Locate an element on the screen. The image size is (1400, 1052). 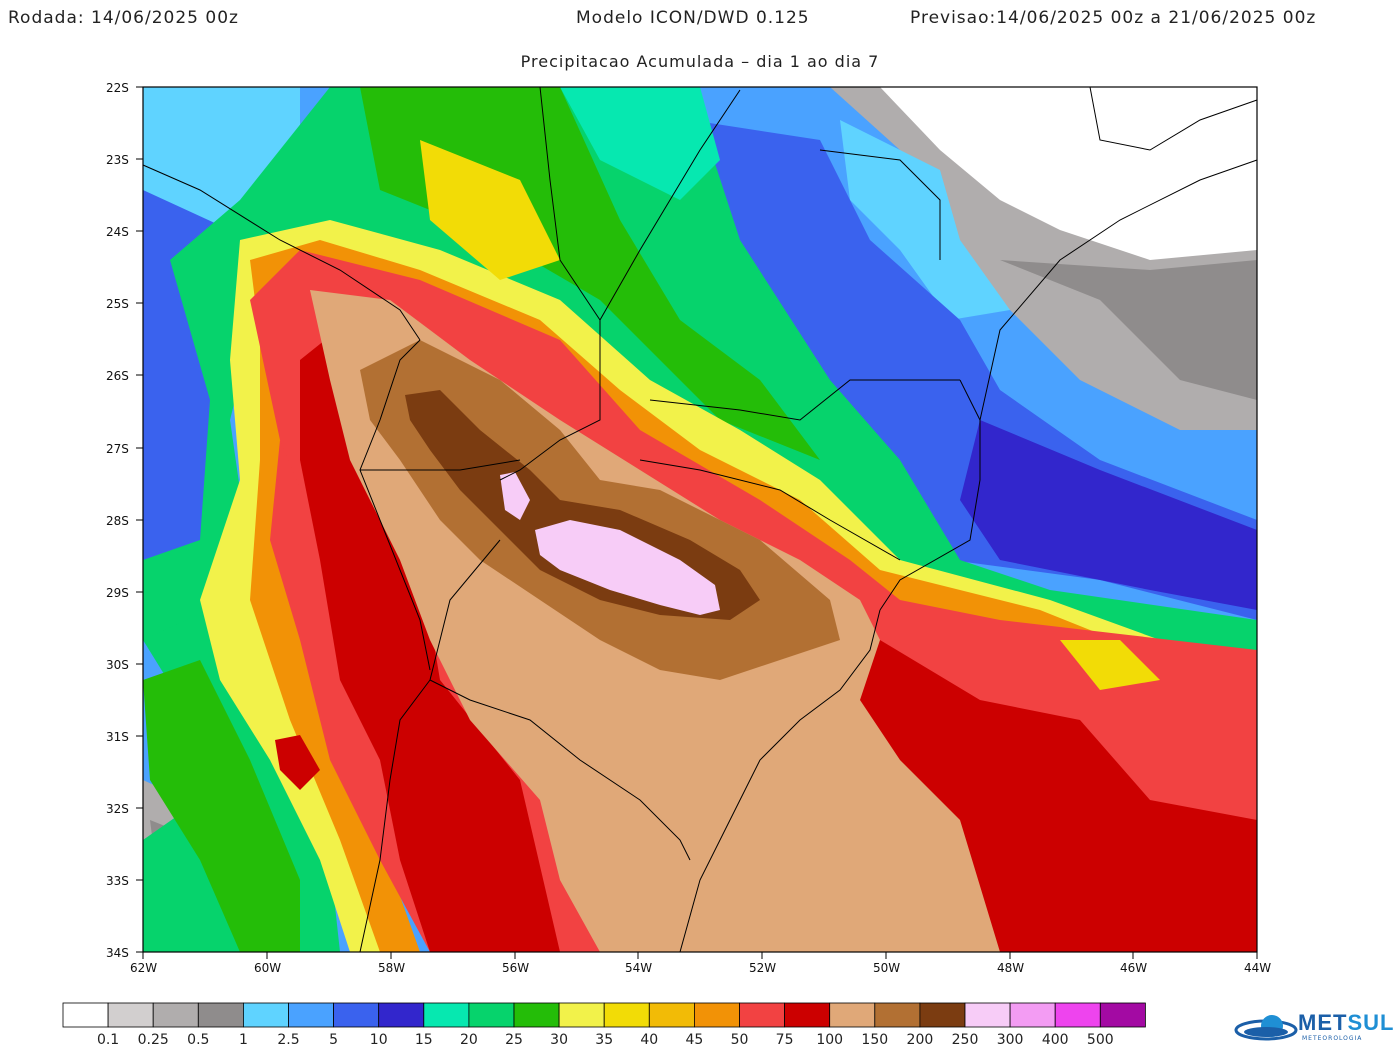
lon-tick: 58W is located at coordinates (391, 963).